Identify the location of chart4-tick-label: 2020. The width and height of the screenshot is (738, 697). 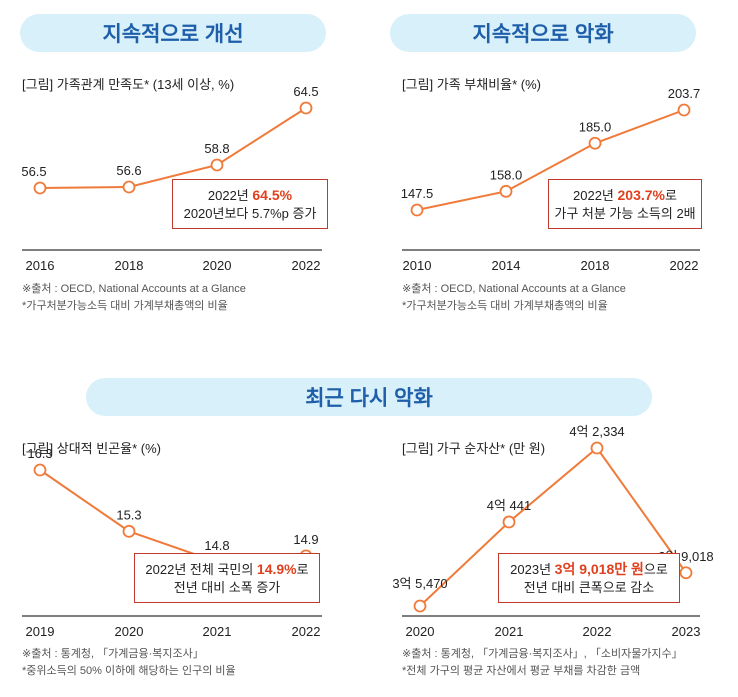
(420, 631).